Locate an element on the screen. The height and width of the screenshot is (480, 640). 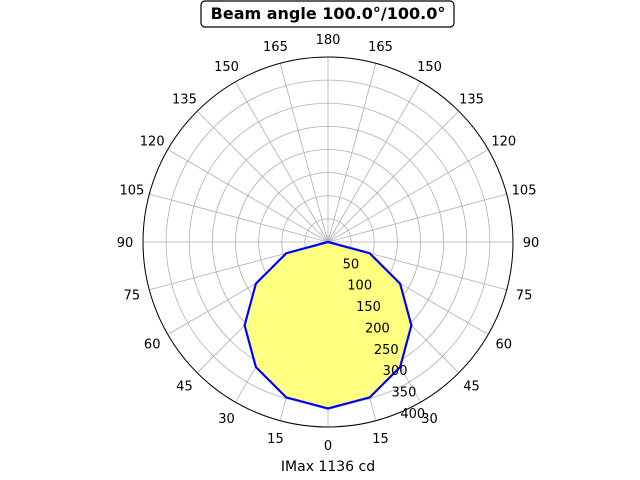
series-fill is located at coordinates (328, 325).